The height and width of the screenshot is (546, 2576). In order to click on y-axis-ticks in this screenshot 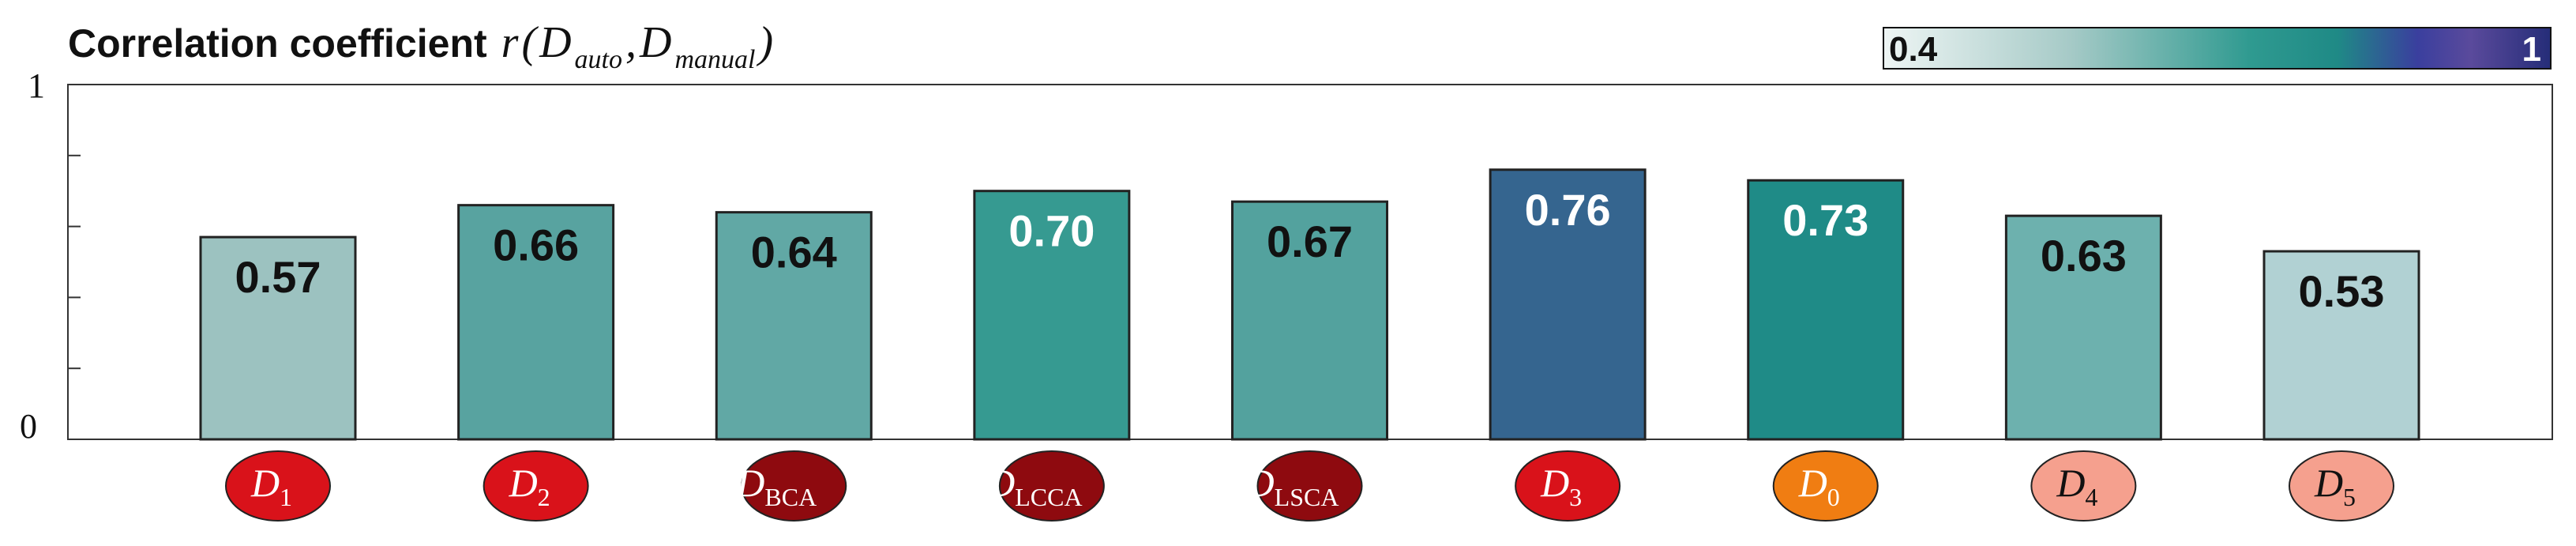, I will do `click(74, 262)`.